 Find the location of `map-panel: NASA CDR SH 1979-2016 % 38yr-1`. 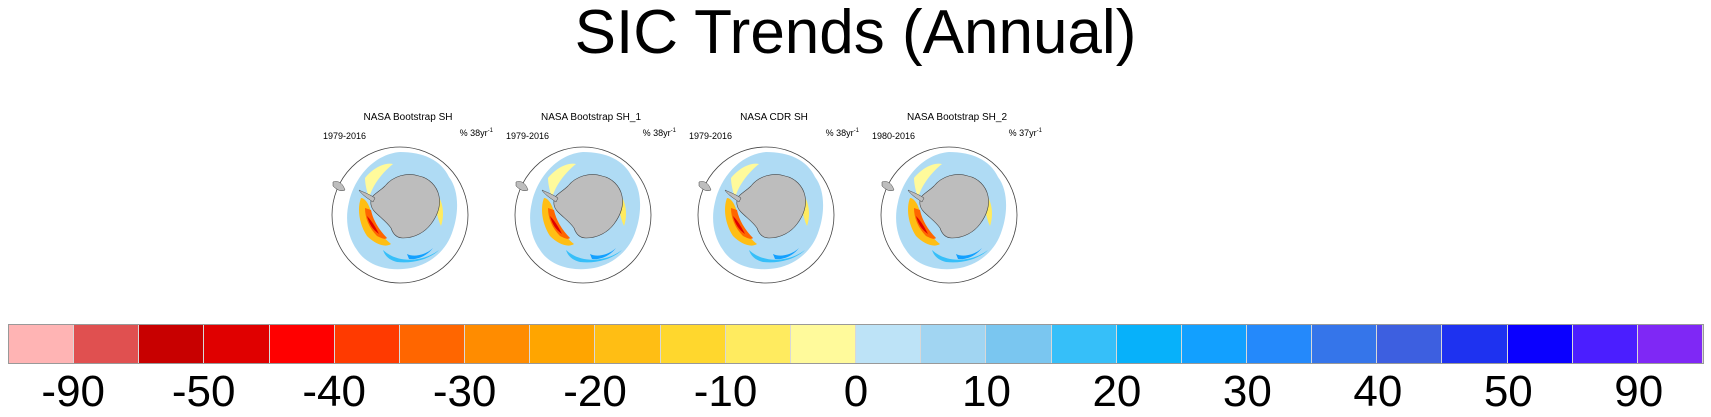

map-panel: NASA CDR SH 1979-2016 % 38yr-1 is located at coordinates (774, 203).